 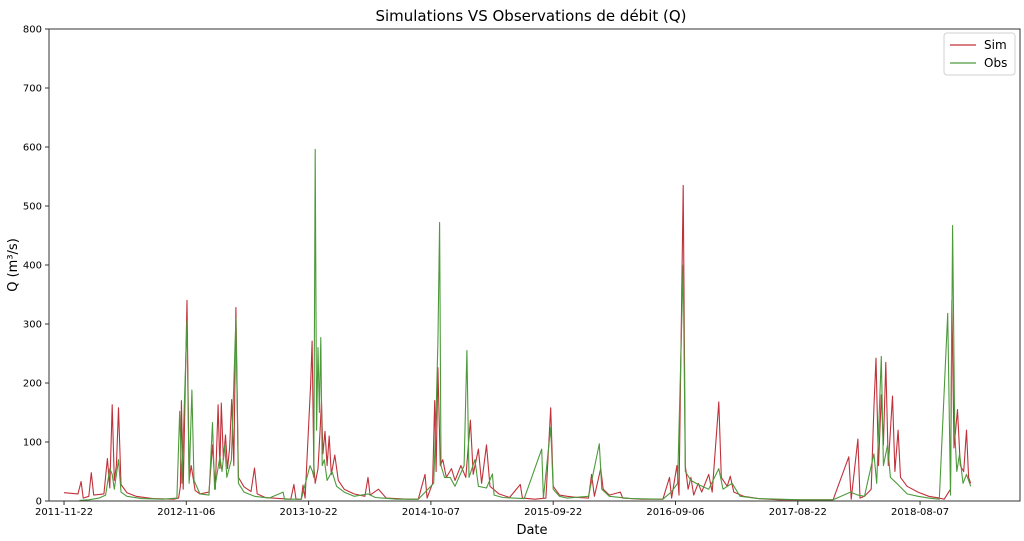 What do you see at coordinates (309, 512) in the screenshot?
I see `x-tick-label: 2013-10-22` at bounding box center [309, 512].